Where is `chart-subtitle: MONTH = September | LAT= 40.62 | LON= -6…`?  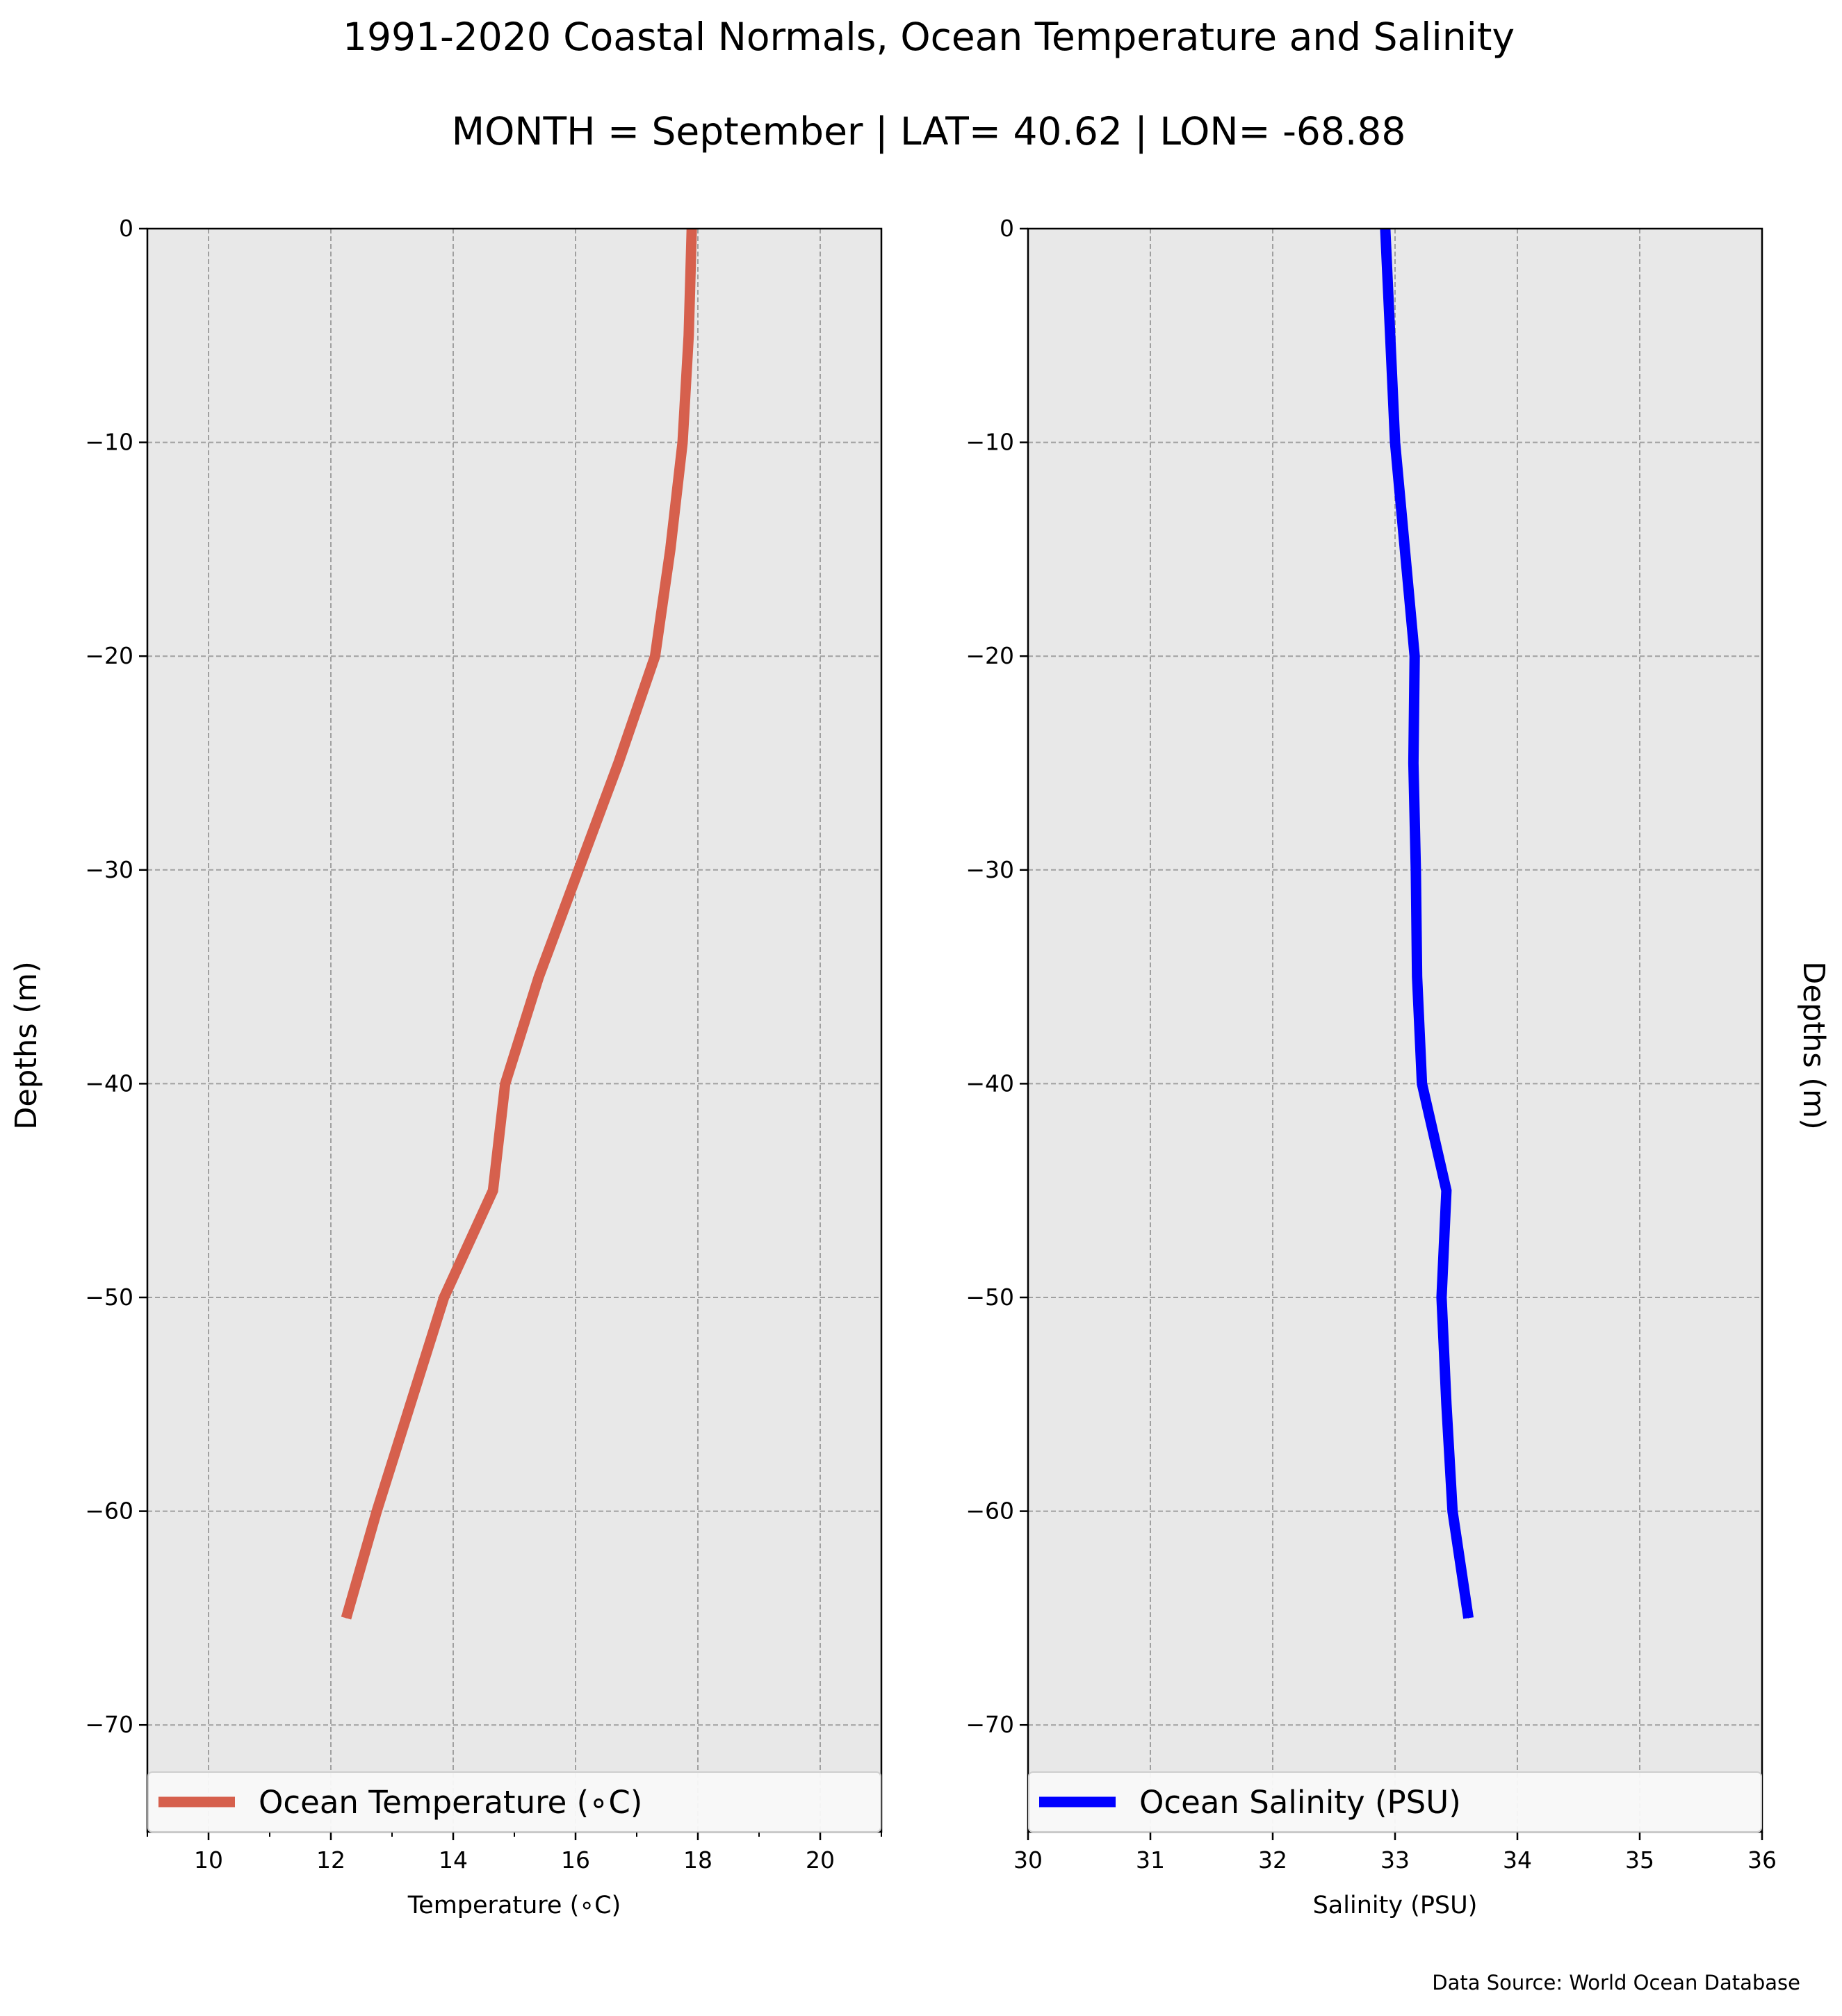 chart-subtitle: MONTH = September | LAT= 40.62 | LON= -6… is located at coordinates (929, 132).